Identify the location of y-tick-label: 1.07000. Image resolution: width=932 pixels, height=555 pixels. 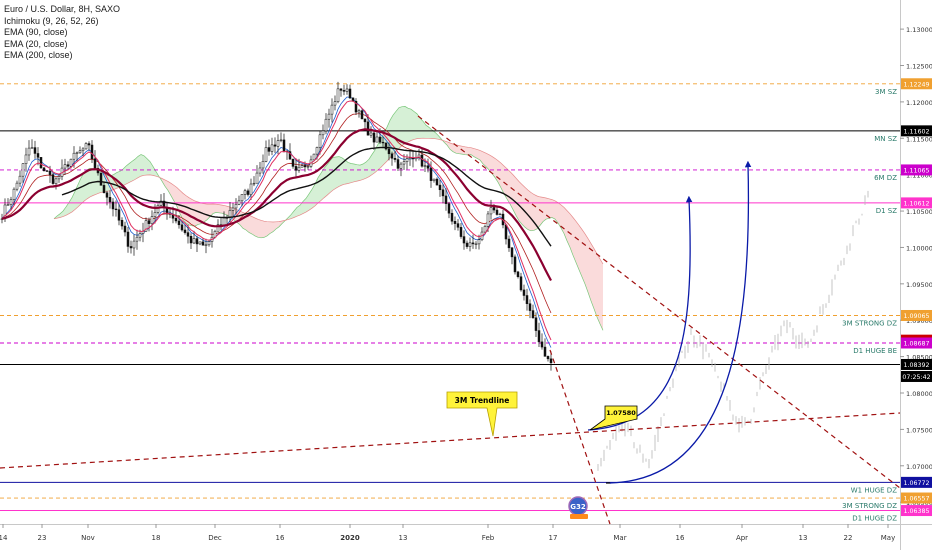
(919, 467).